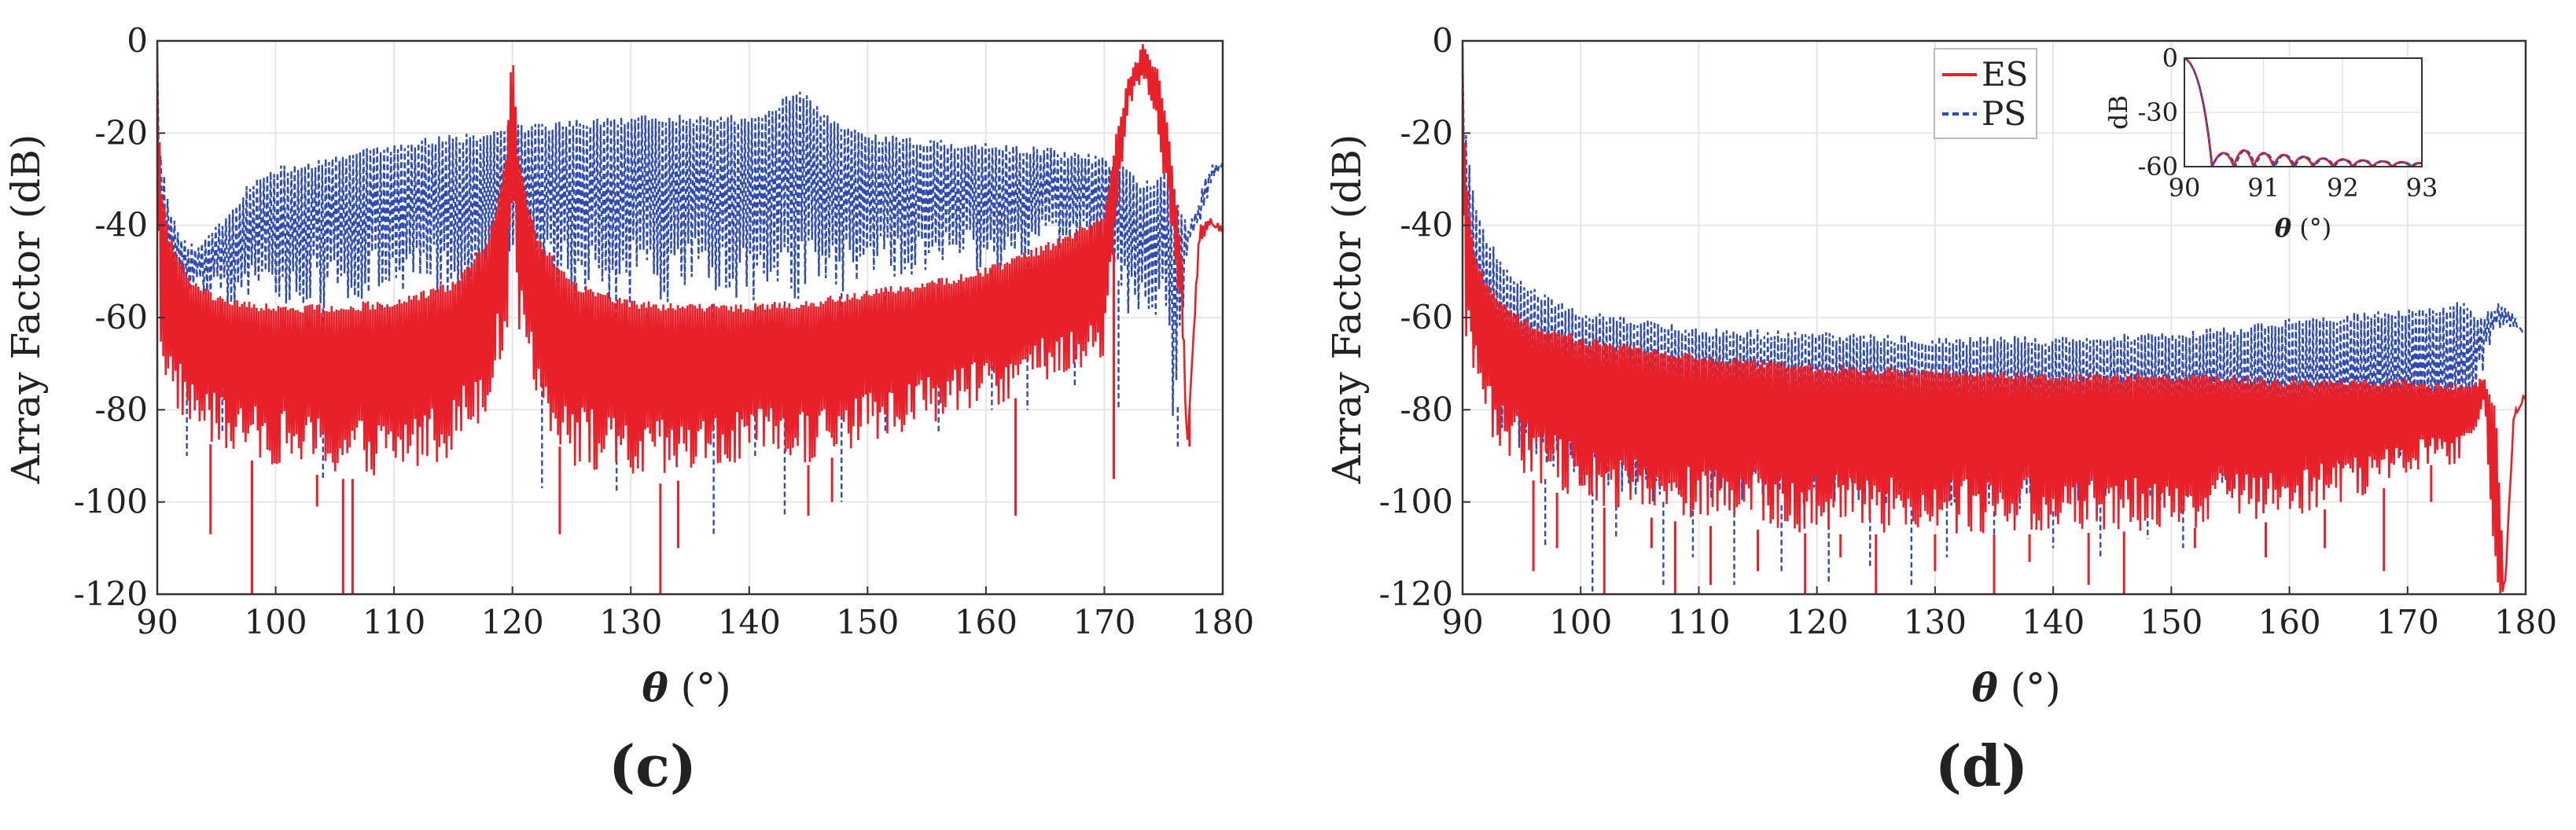 The width and height of the screenshot is (2576, 830). Describe the element at coordinates (2029, 688) in the screenshot. I see `chart-d-xlabel-unit: (°)` at that location.